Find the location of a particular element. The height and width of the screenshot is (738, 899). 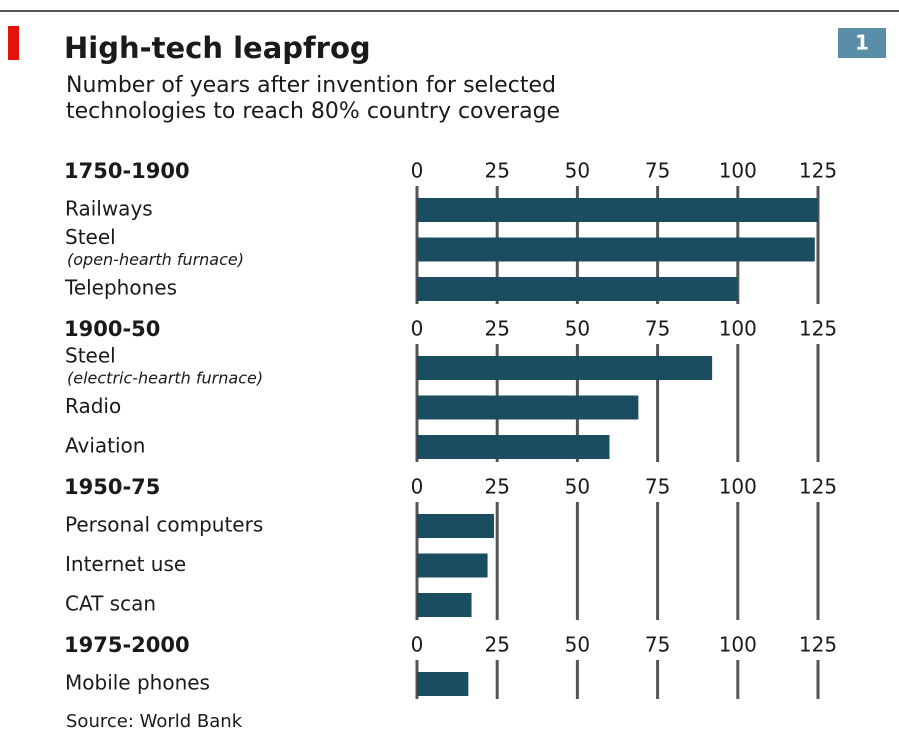

category-label: Aviation is located at coordinates (105, 446).